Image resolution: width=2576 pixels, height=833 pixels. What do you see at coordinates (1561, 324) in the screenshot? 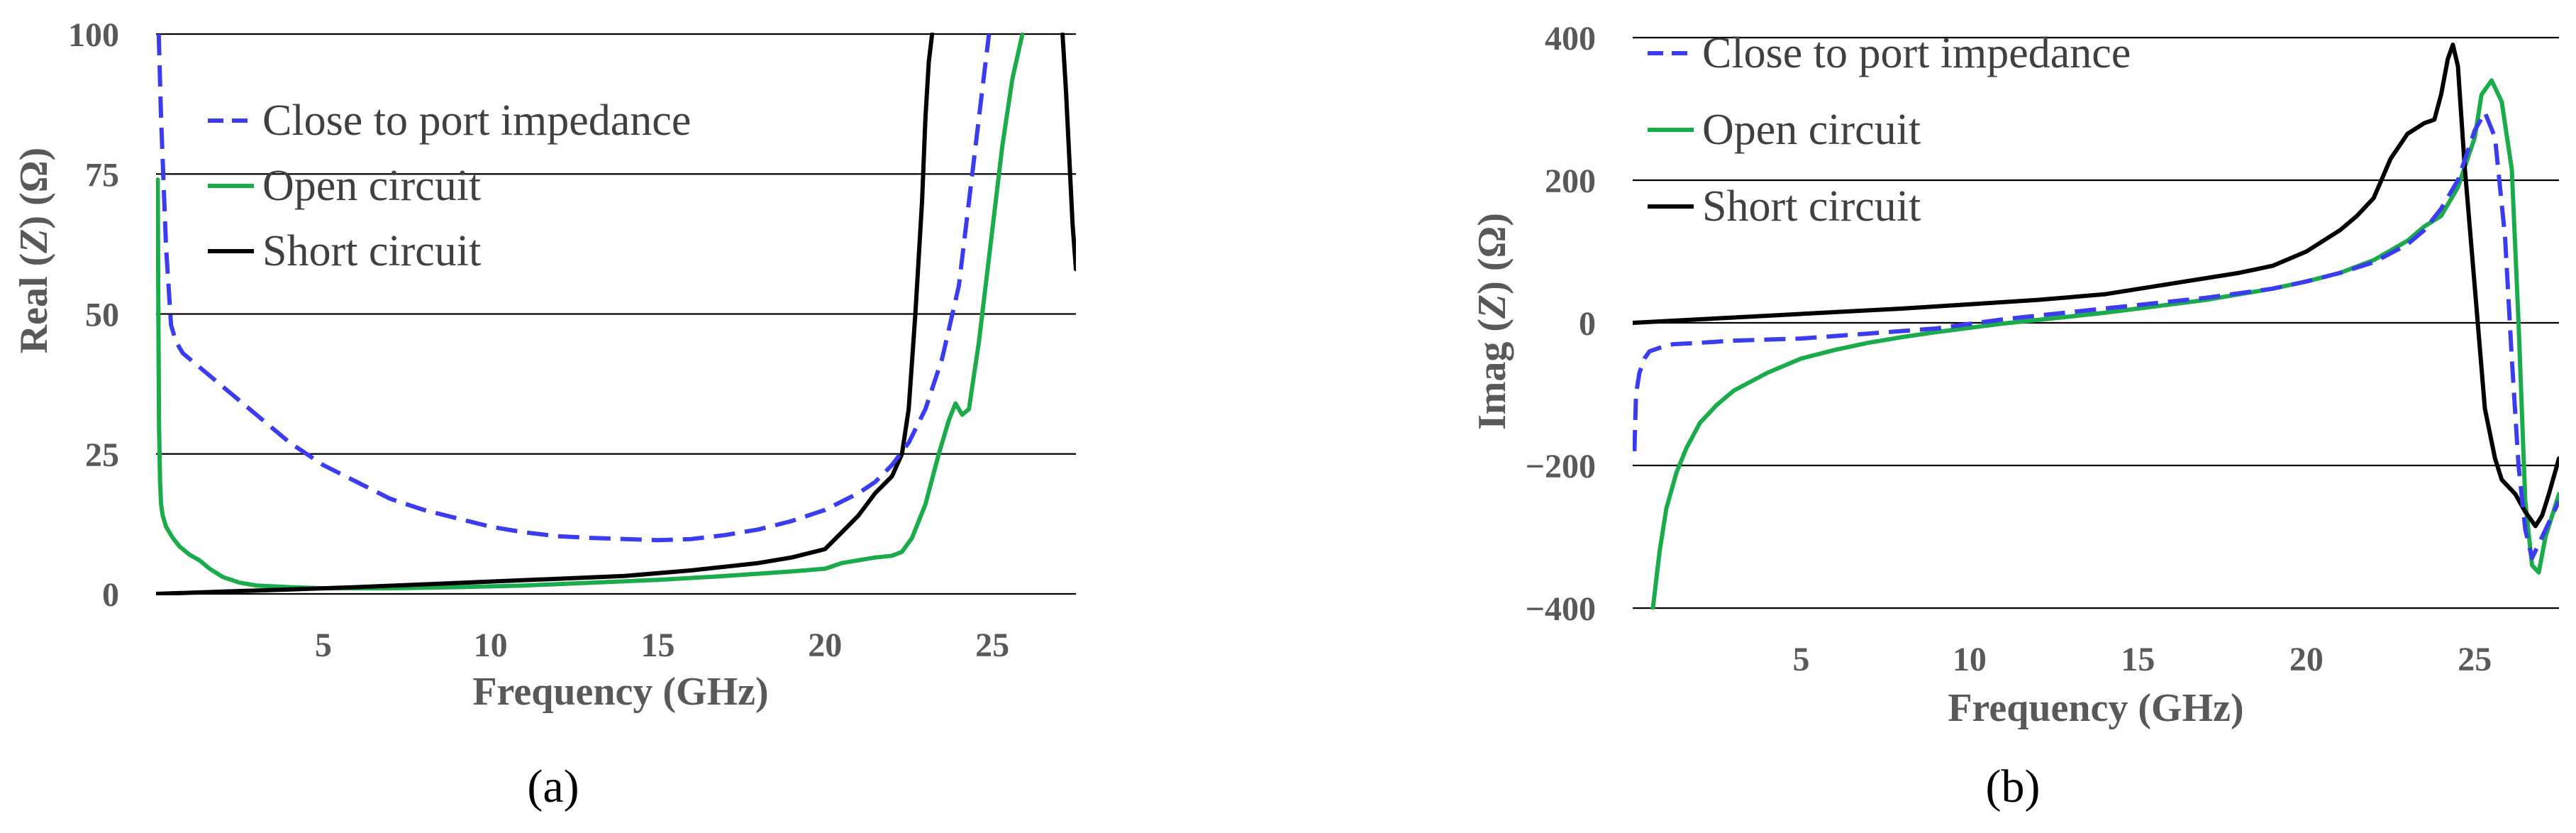
I see `chart-b-y-tick-labels: 400 200 0 −200 −400` at bounding box center [1561, 324].